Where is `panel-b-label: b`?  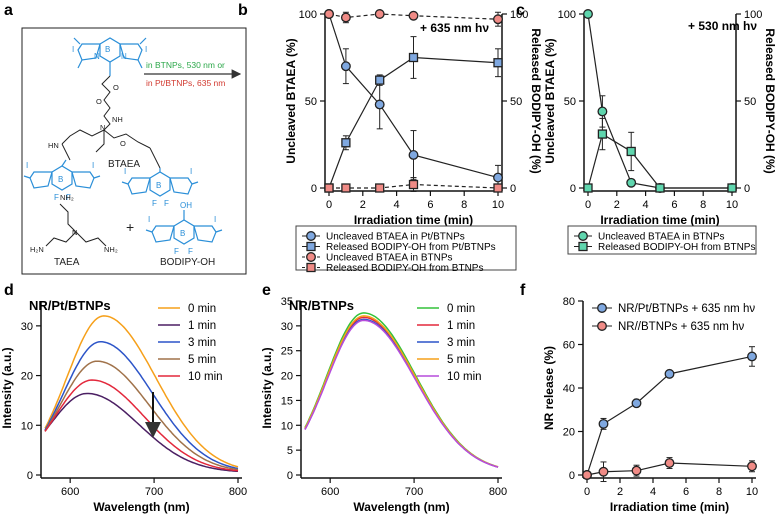 panel-b-label: b is located at coordinates (243, 10).